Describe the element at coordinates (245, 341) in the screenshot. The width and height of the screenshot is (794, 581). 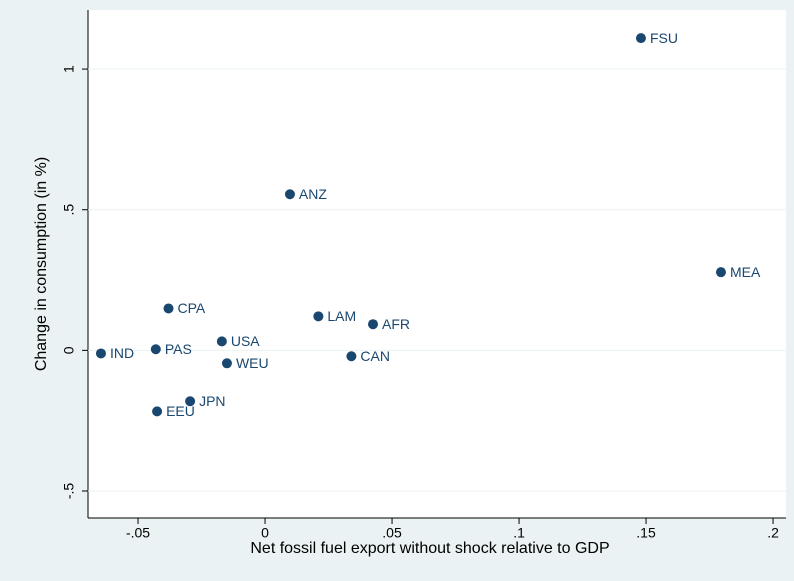
I see `point-label: USA` at that location.